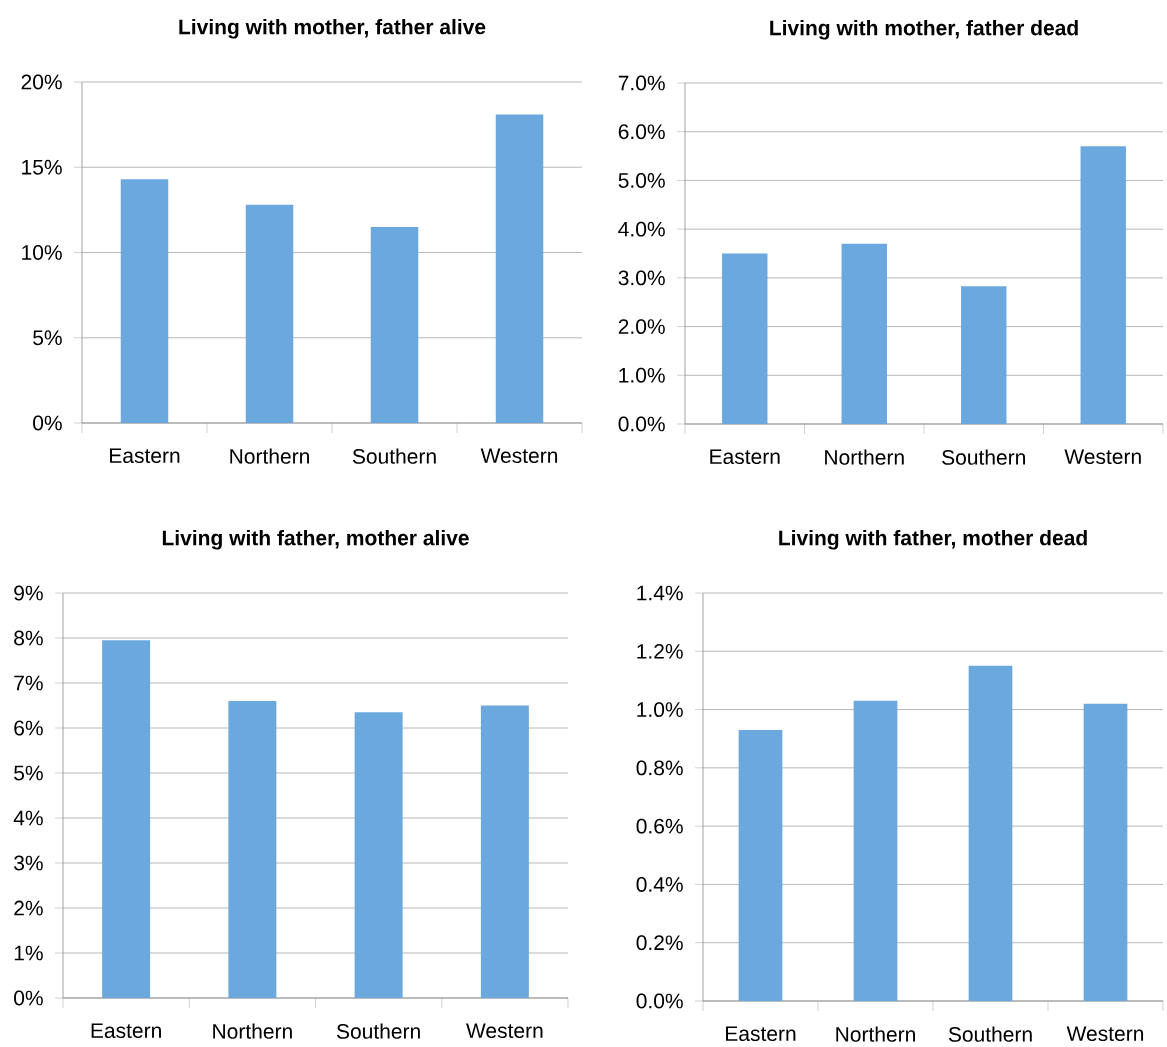 The width and height of the screenshot is (1167, 1047). I want to click on chart-title: Living with mother, father dead, so click(924, 29).